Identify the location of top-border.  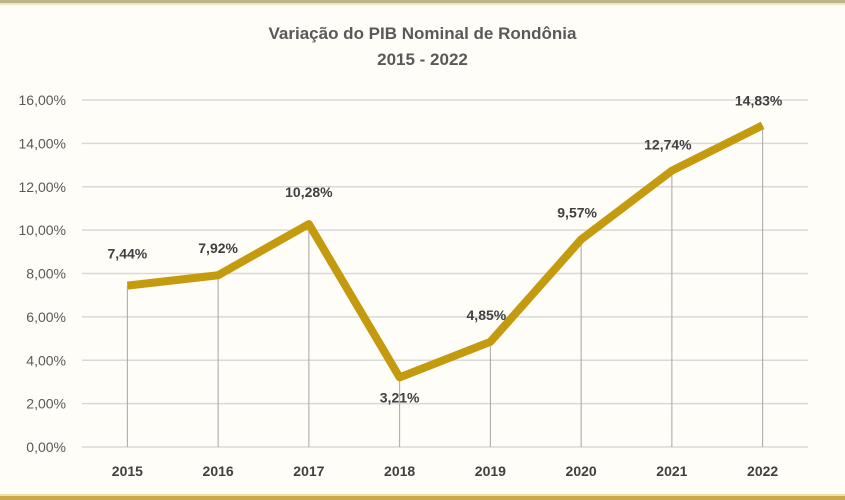
(422, 1).